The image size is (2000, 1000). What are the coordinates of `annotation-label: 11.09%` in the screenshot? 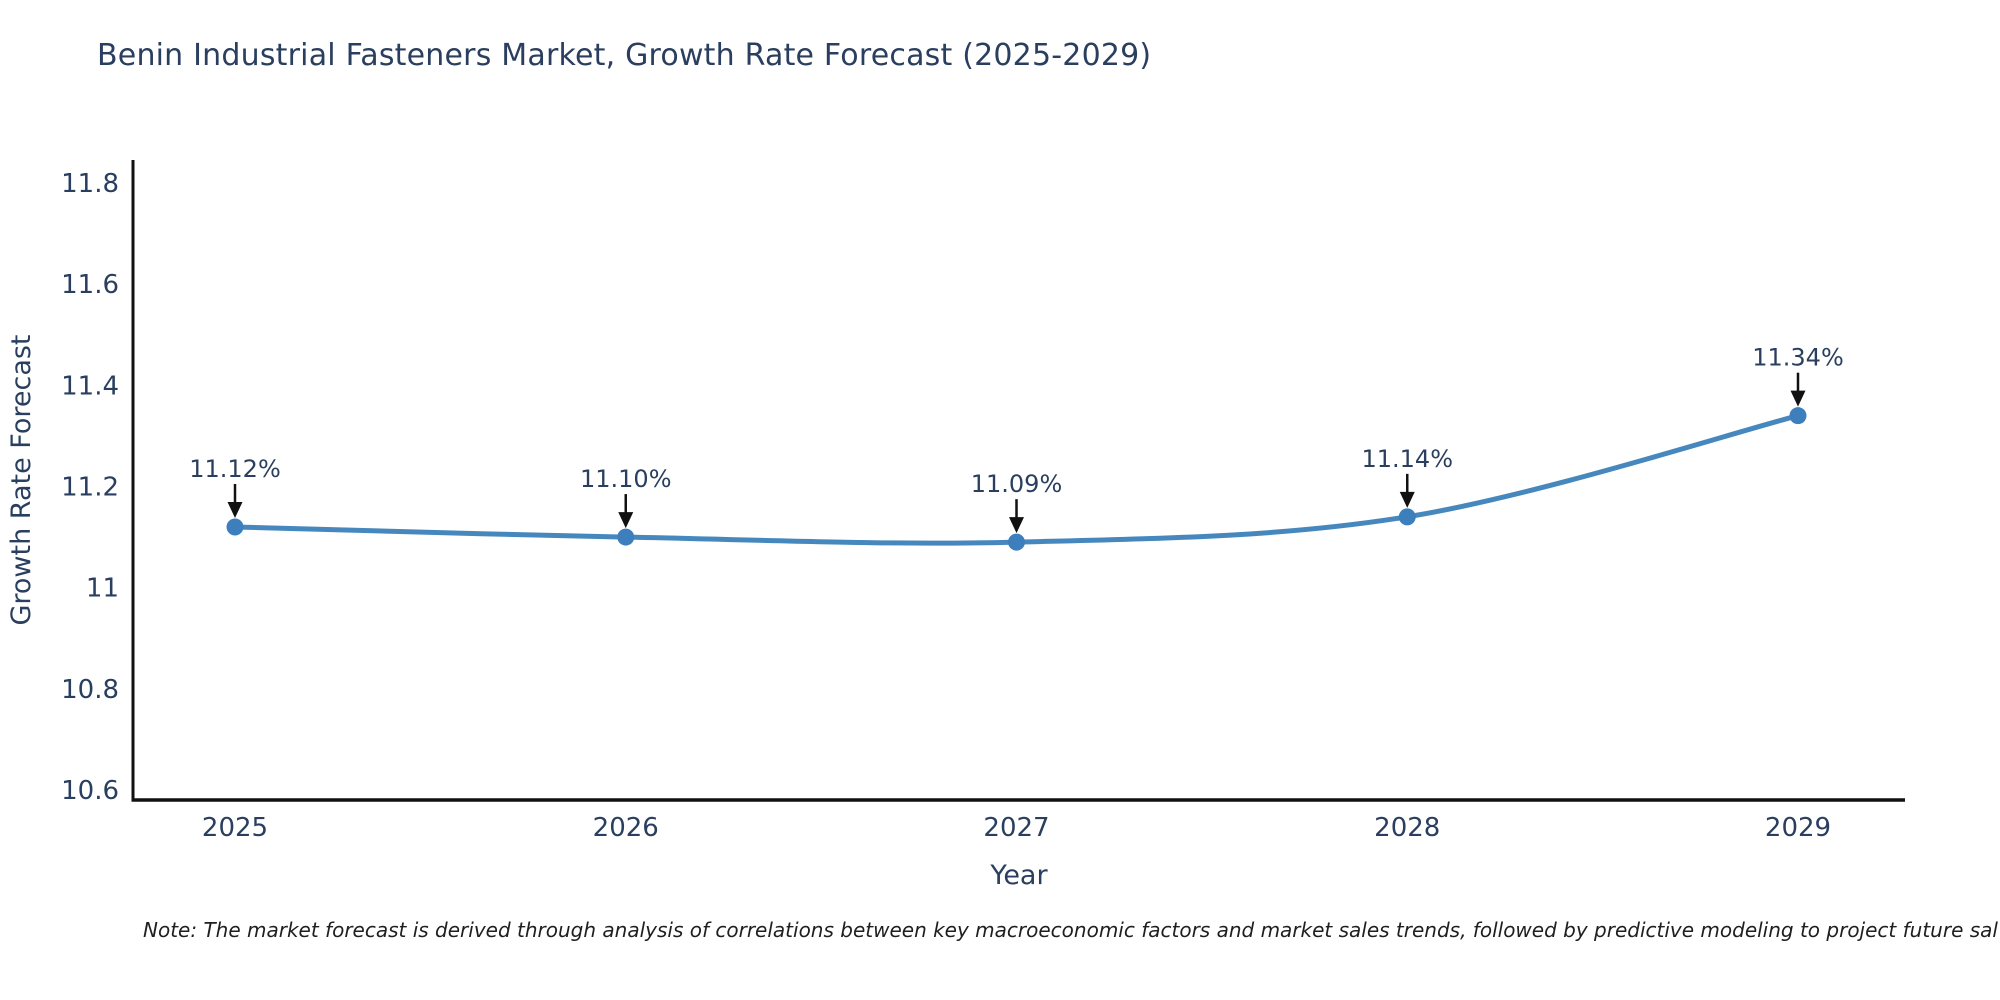 It's located at (1017, 484).